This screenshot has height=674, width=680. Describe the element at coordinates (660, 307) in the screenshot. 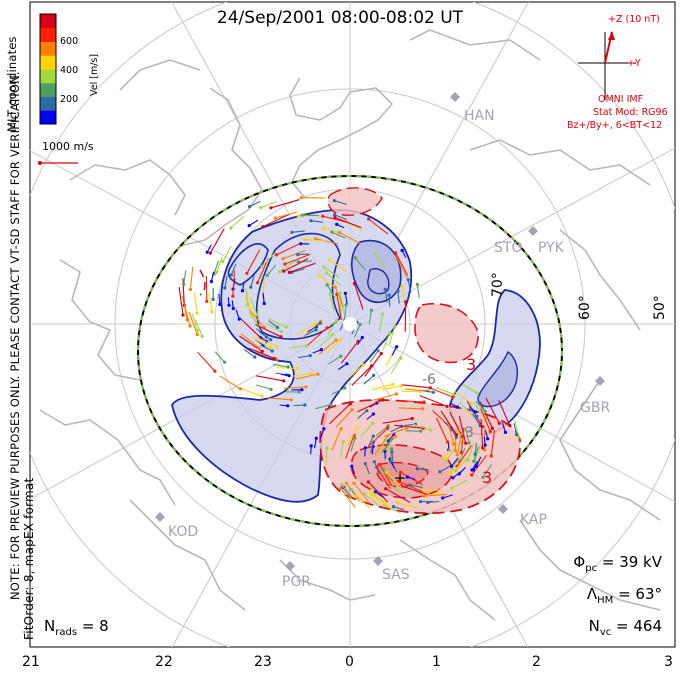

I see `latitude-label-50: 50°` at that location.